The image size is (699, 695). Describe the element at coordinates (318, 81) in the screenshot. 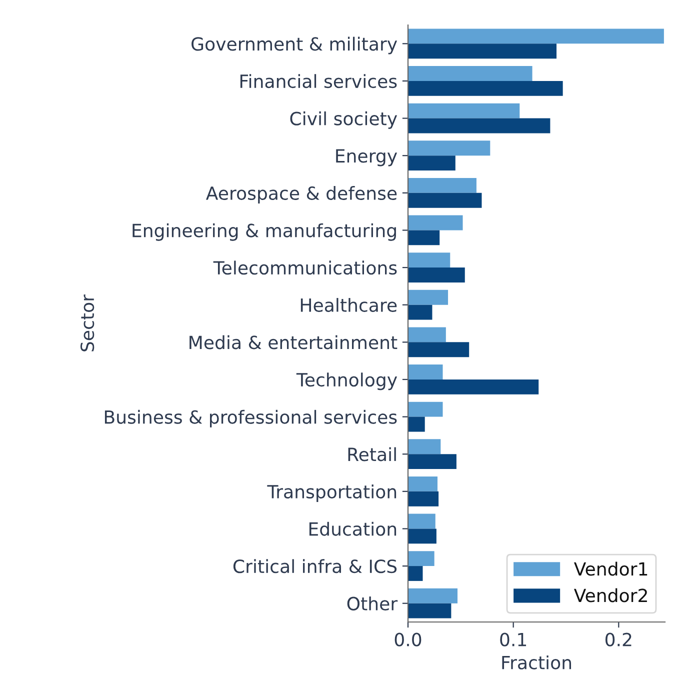

I see `y-tick-label: Financial services` at that location.